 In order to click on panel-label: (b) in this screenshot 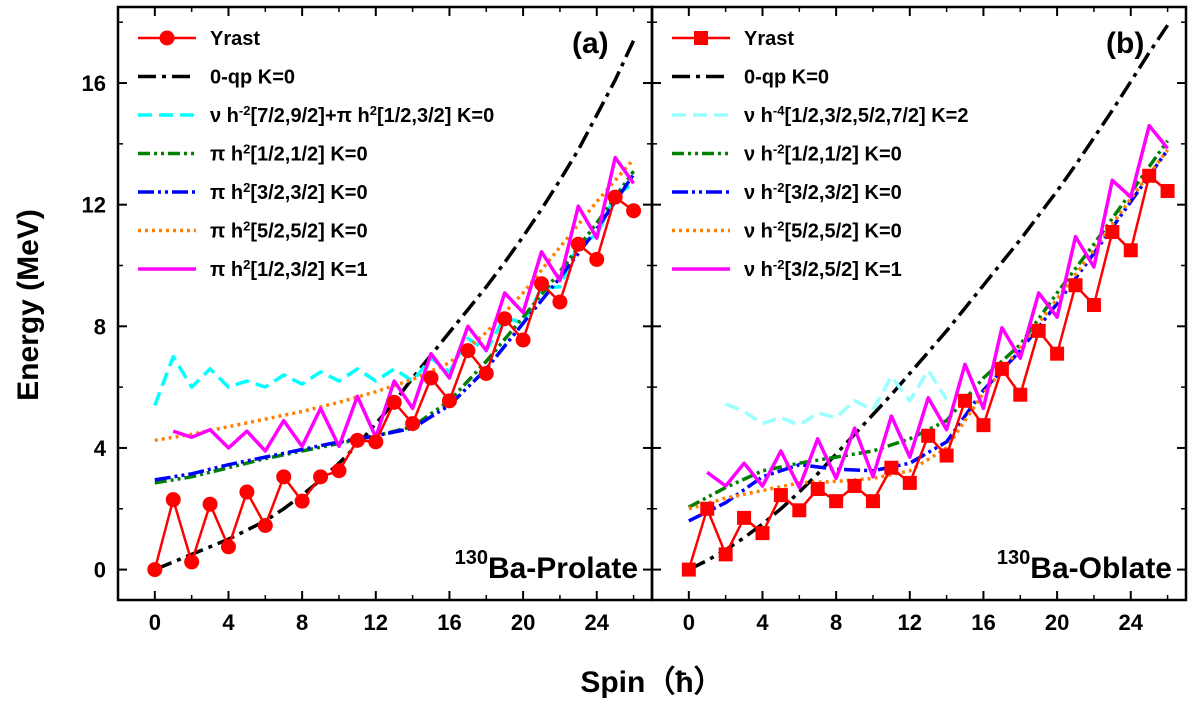, I will do `click(1125, 43)`.